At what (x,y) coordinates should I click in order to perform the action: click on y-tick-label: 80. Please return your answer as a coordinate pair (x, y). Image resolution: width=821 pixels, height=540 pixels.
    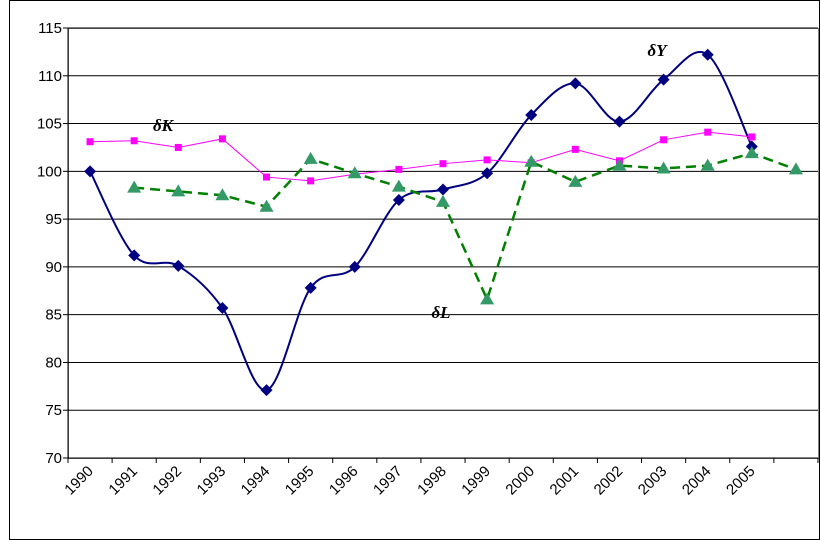
    Looking at the image, I should click on (53, 362).